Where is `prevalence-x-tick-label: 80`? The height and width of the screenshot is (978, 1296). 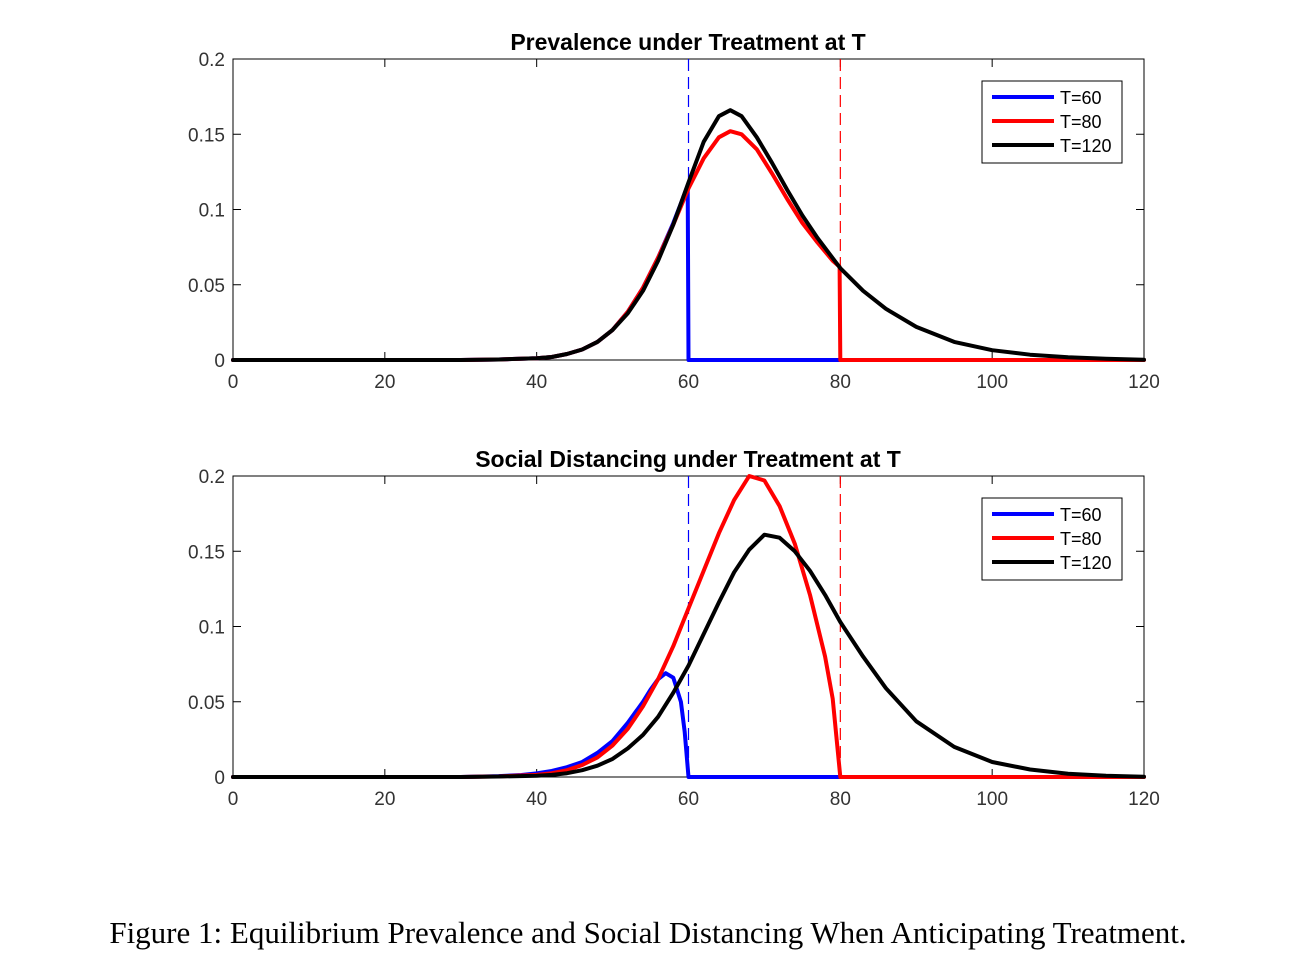 prevalence-x-tick-label: 80 is located at coordinates (840, 382).